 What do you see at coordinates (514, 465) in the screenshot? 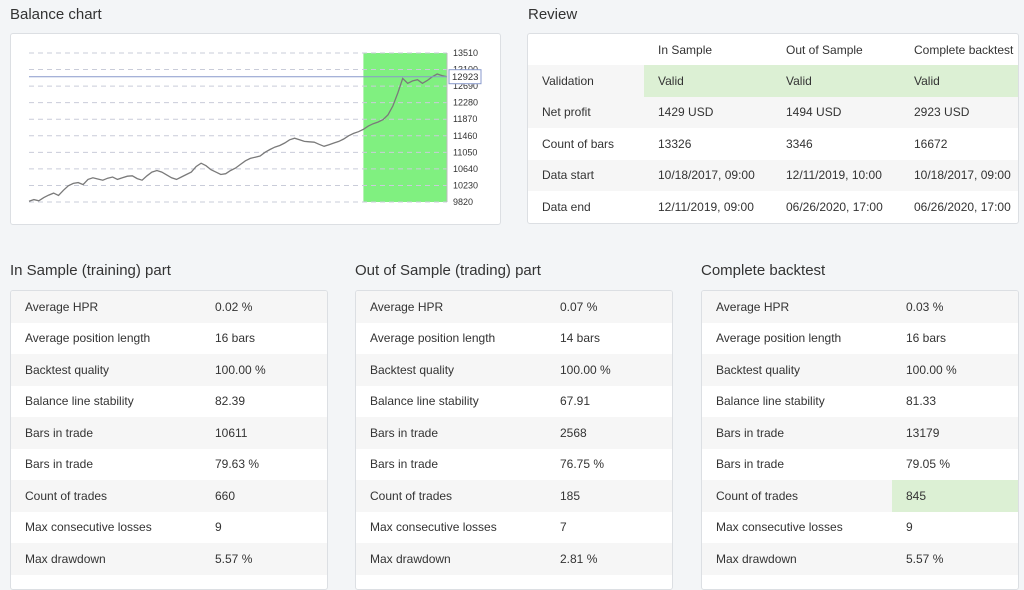
I see `stats-row: Bars in trade 76.75 %` at bounding box center [514, 465].